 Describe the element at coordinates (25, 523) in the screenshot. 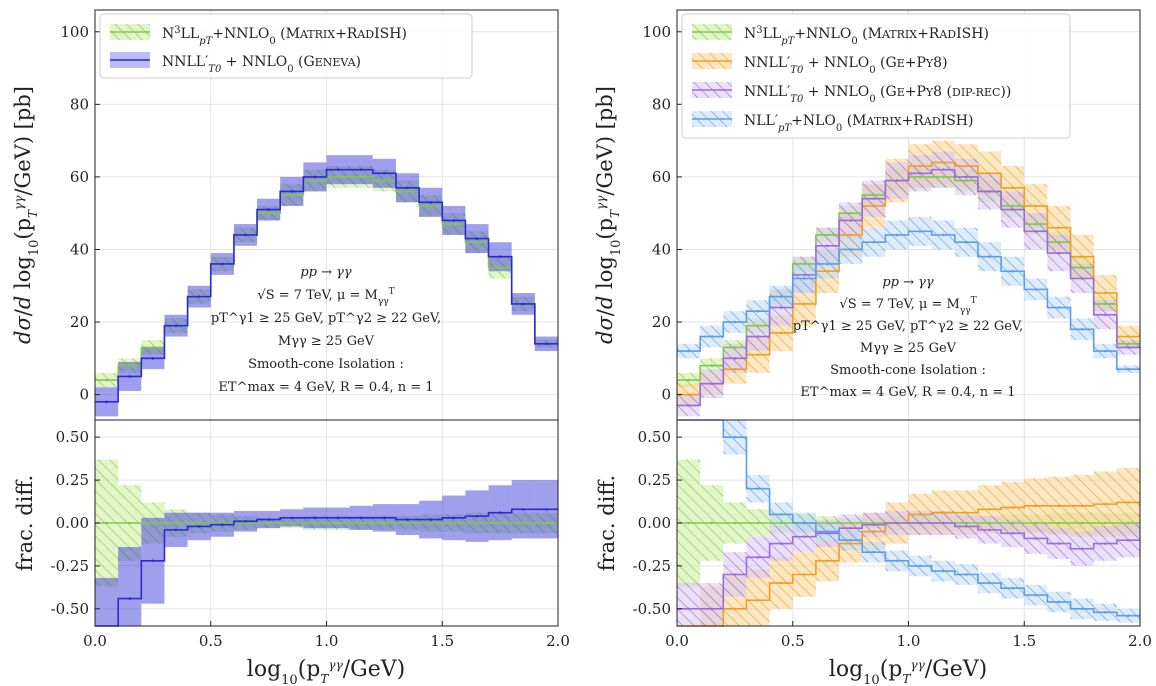

I see `left-ratio-ylabel: frac. diff.` at that location.